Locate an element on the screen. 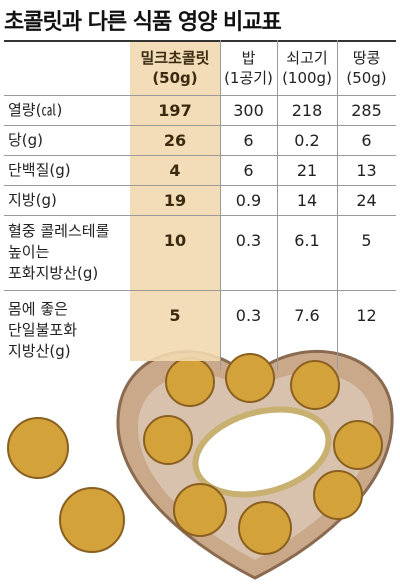  label-line: 지방(g) is located at coordinates (32, 199).